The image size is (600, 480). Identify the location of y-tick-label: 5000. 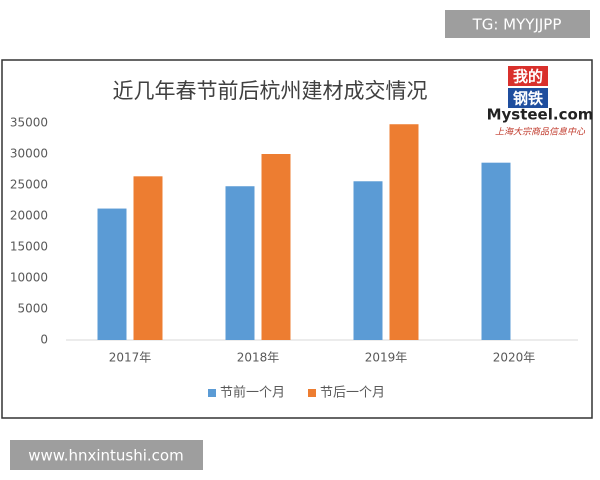
(32, 309).